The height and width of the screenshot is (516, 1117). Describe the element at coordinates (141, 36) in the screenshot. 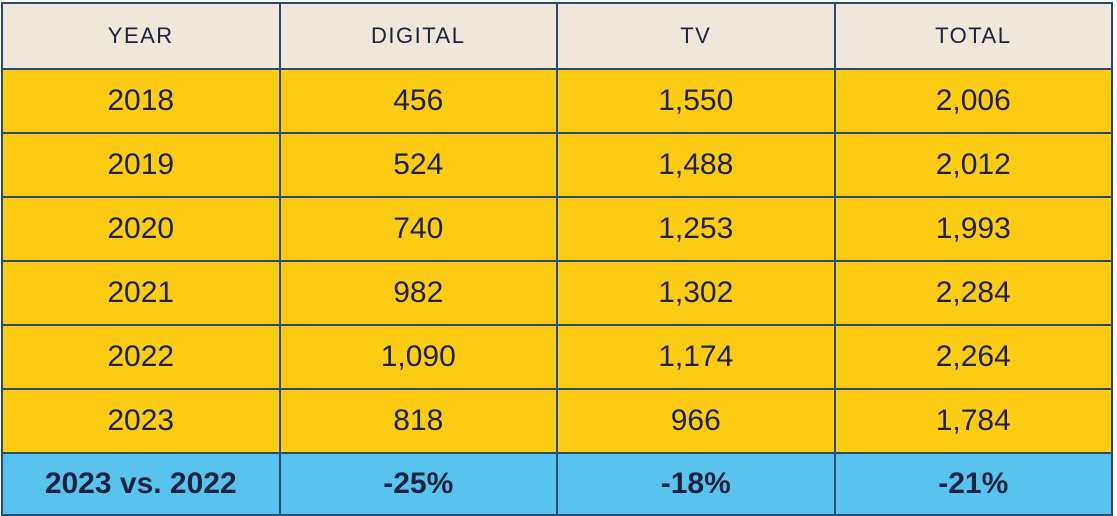

I see `header-cell-year: YEAR` at that location.